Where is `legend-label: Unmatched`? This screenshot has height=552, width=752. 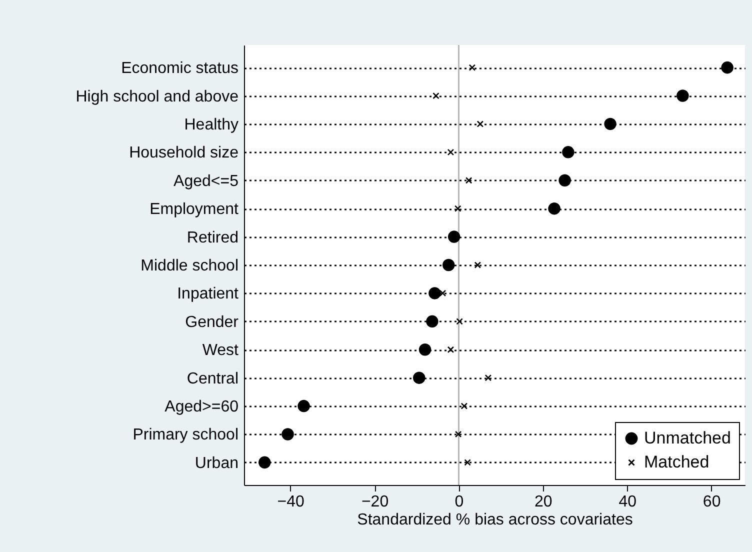 legend-label: Unmatched is located at coordinates (687, 438).